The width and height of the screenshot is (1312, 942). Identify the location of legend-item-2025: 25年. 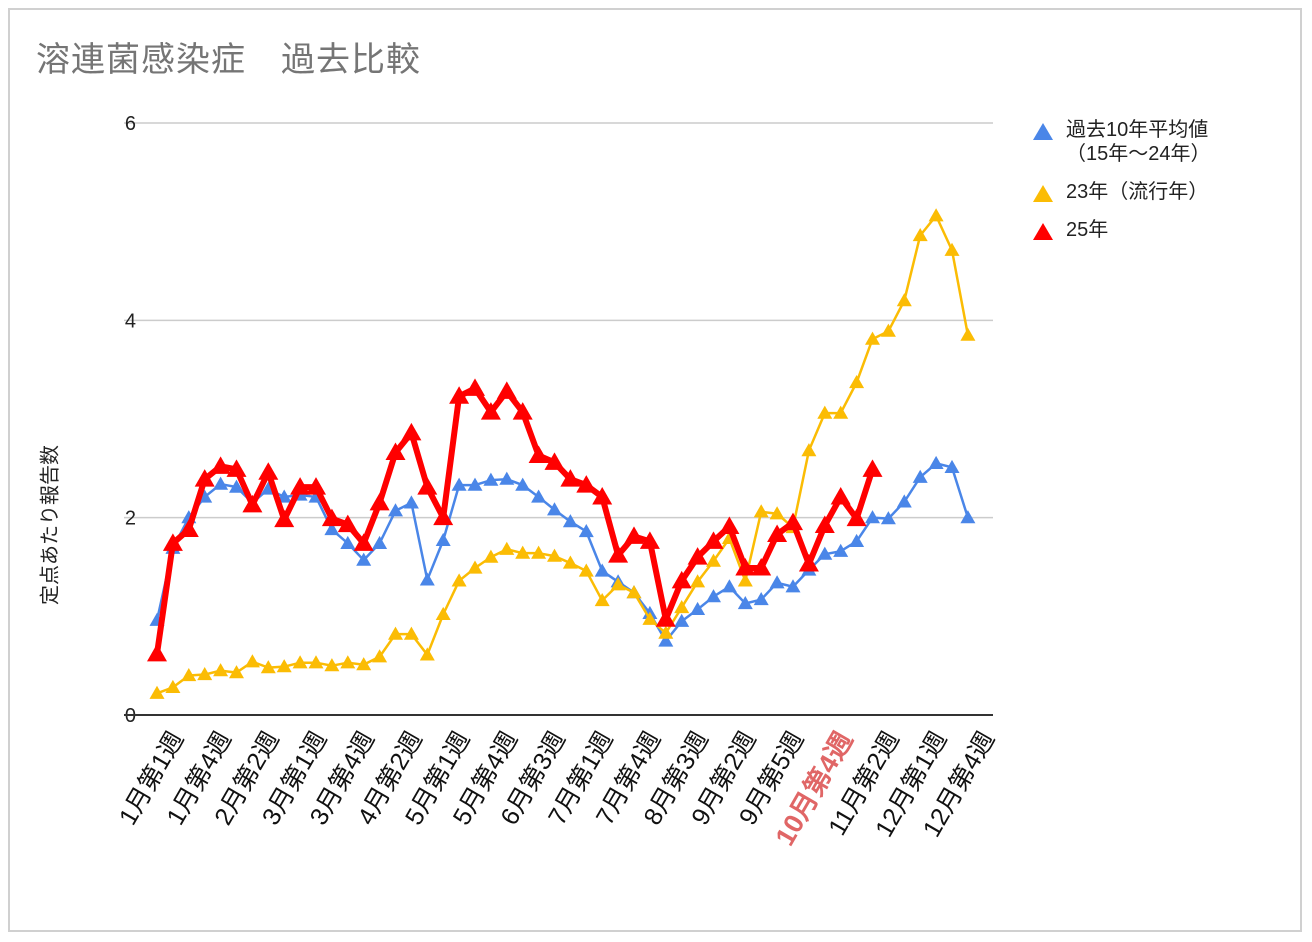
(1121, 230).